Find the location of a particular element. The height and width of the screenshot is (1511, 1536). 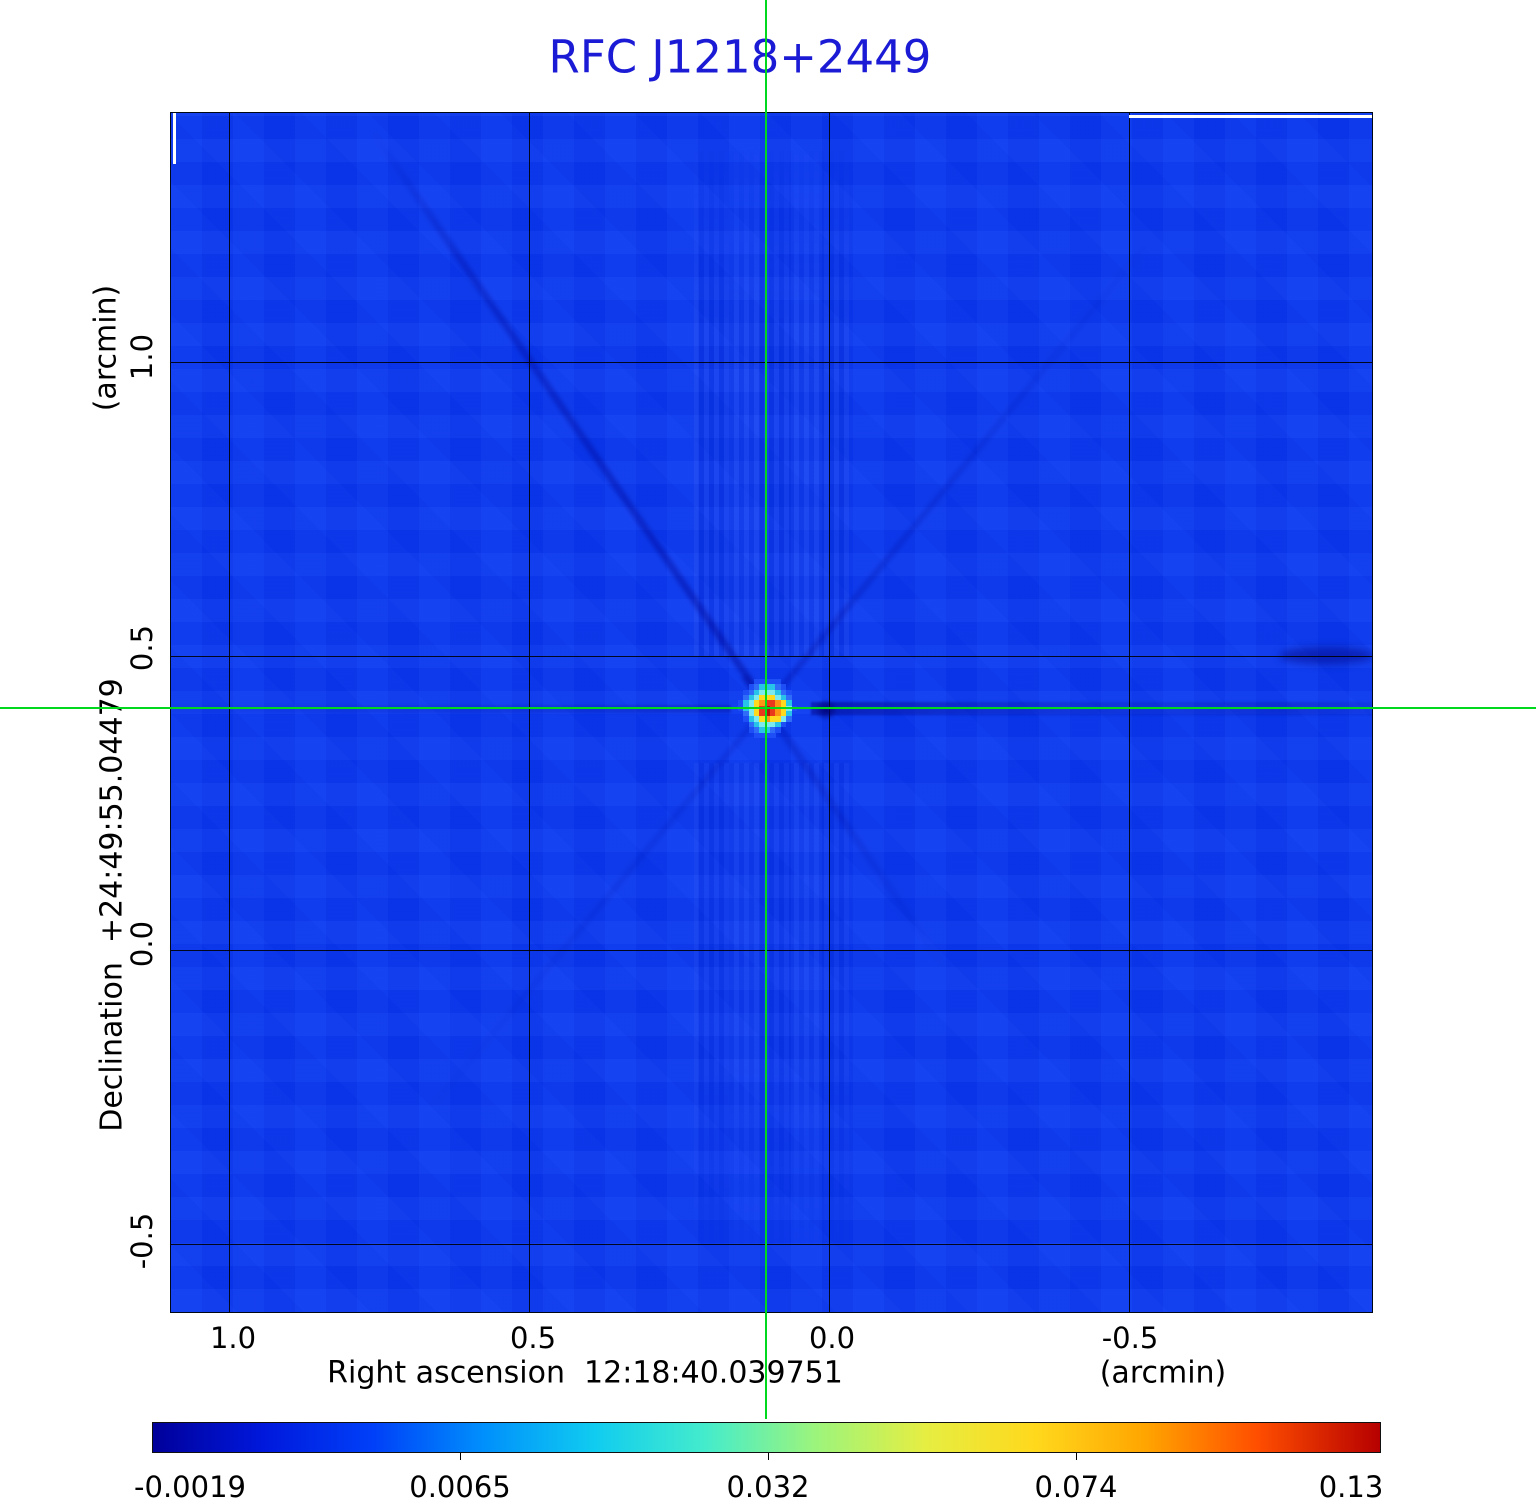

gridline-ra-0.5 is located at coordinates (529, 712).